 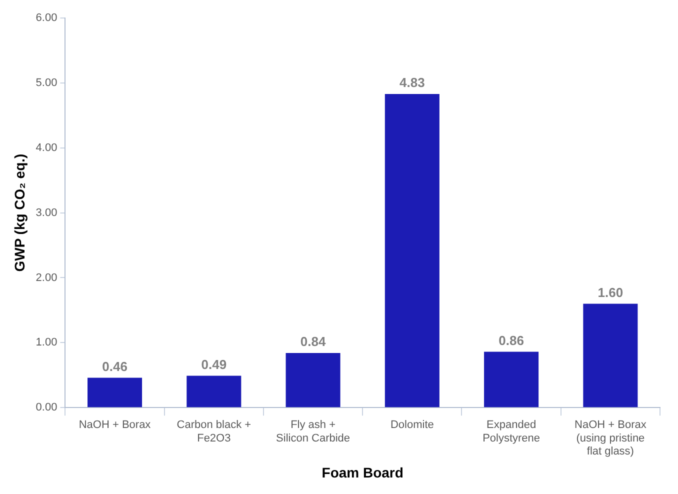 What do you see at coordinates (611, 292) in the screenshot?
I see `data-label: 1.60` at bounding box center [611, 292].